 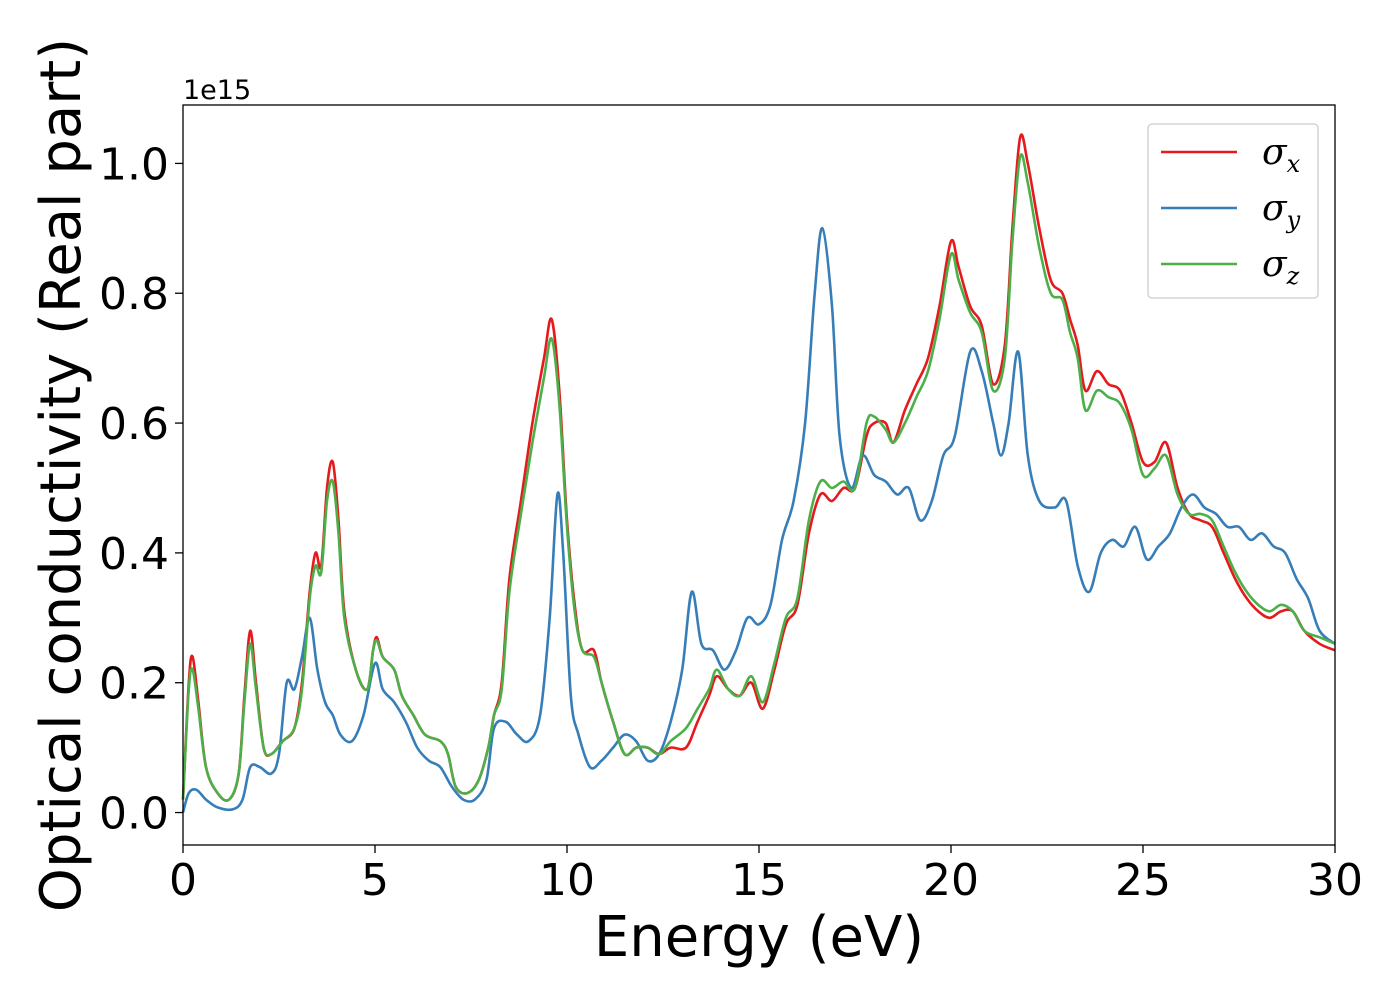 I want to click on legend-subscript: x, so click(x=1294, y=164).